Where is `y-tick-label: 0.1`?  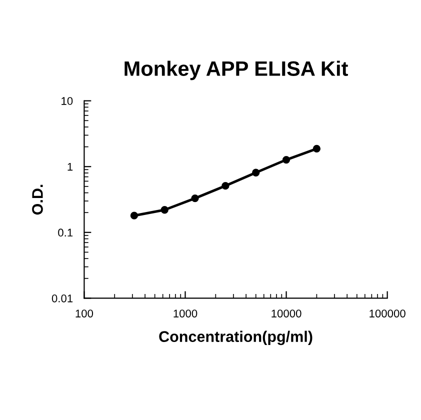
y-tick-label: 0.1 is located at coordinates (65, 232).